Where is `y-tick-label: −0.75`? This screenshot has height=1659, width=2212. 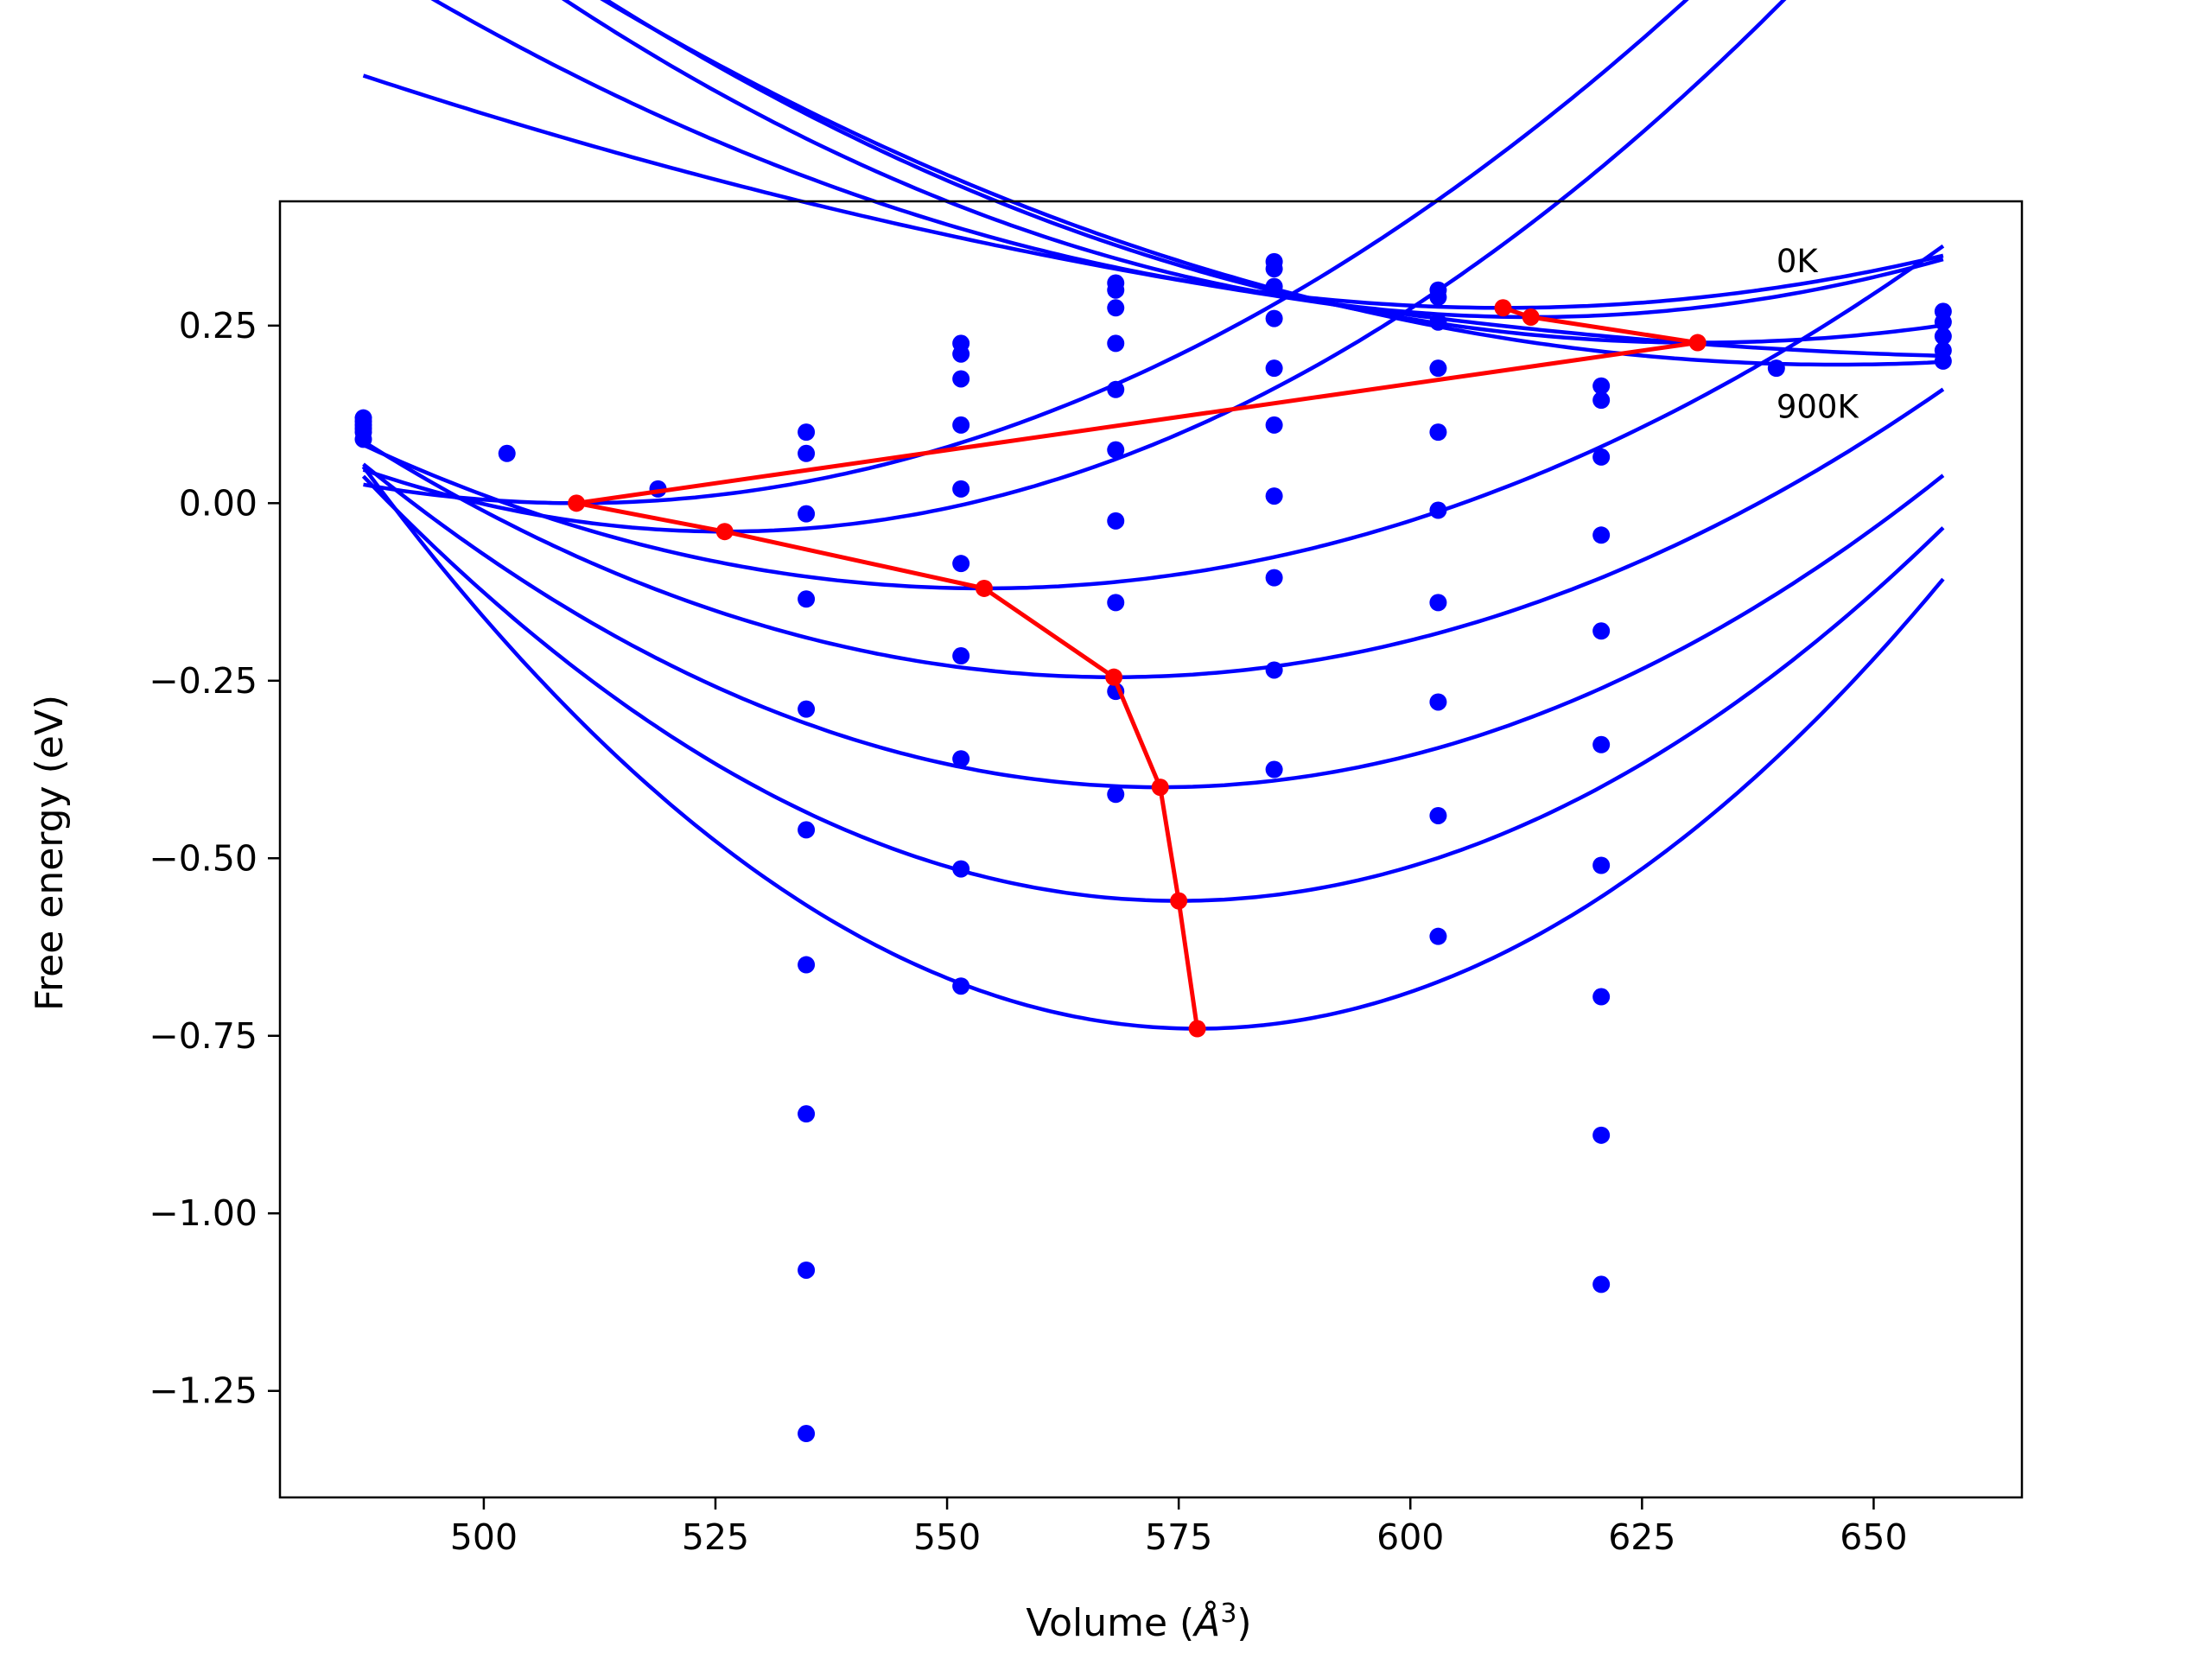 y-tick-label: −0.75 is located at coordinates (203, 1036).